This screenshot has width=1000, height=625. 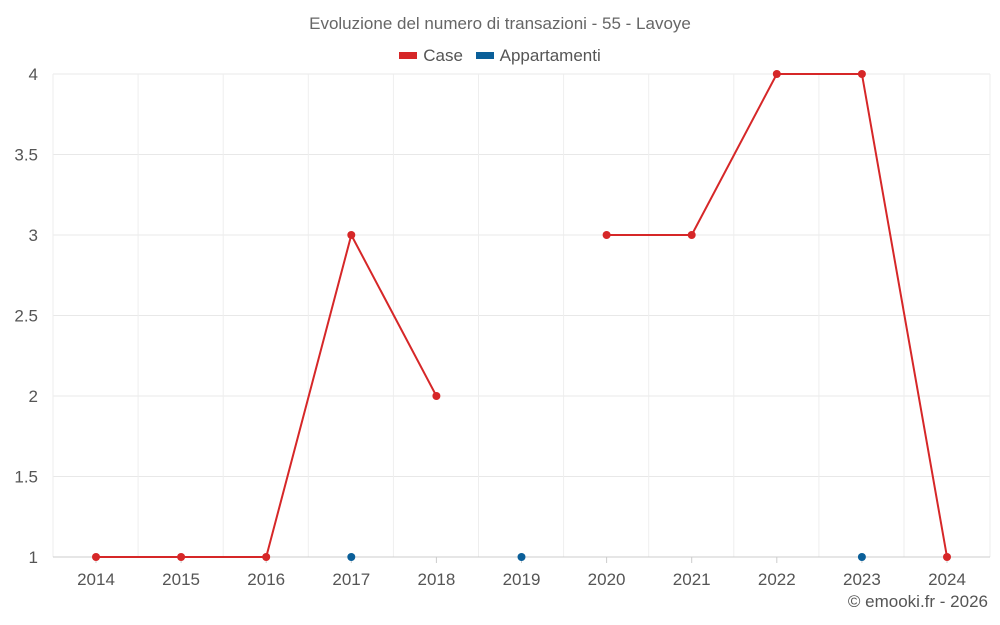 I want to click on legend-swatch-case, so click(x=408, y=55).